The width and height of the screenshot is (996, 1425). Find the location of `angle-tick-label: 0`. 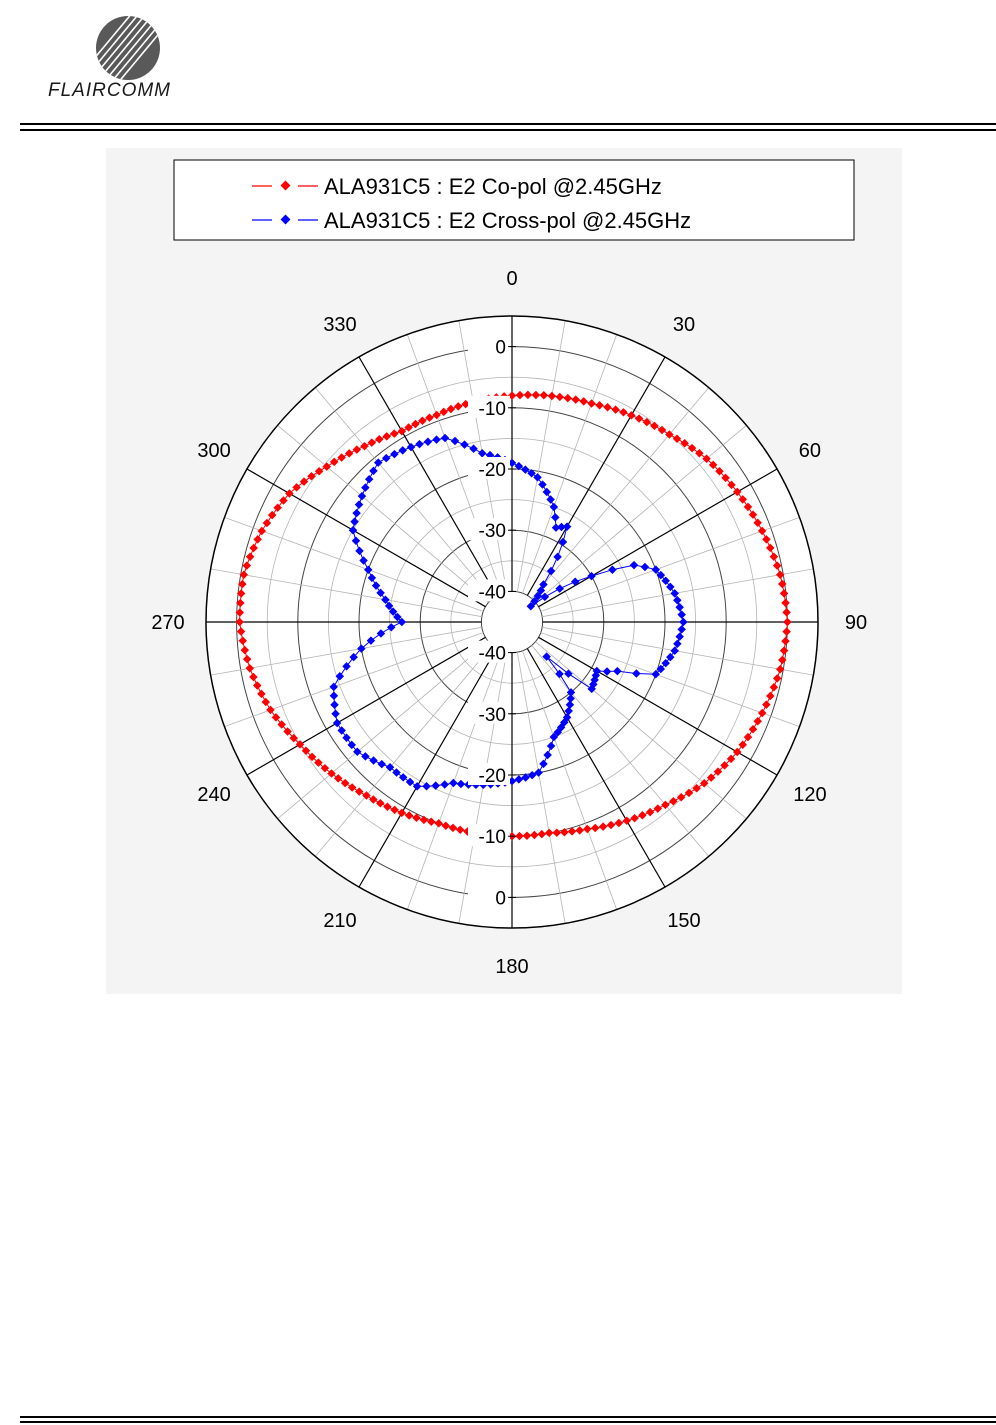

angle-tick-label: 0 is located at coordinates (511, 279).